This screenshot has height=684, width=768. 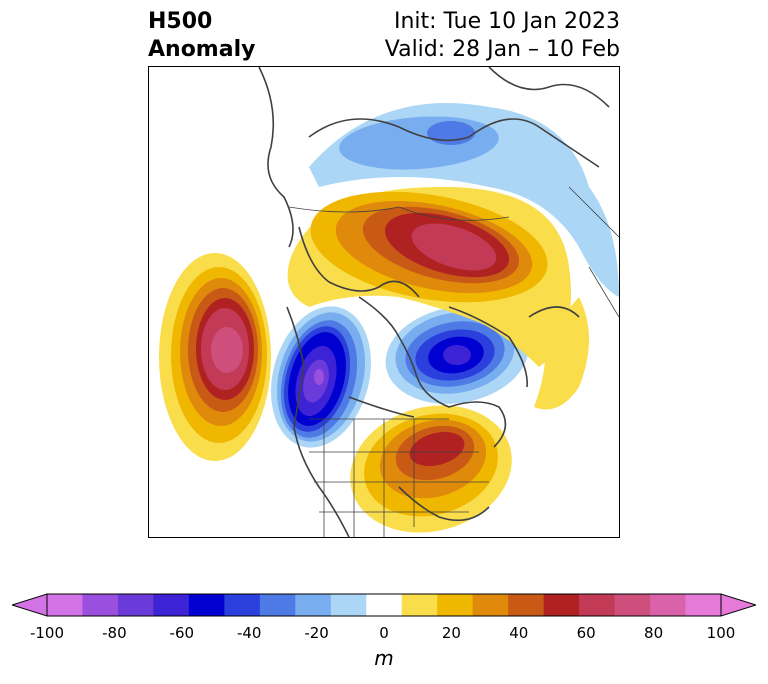 I want to click on colorbar-border, so click(x=384, y=605).